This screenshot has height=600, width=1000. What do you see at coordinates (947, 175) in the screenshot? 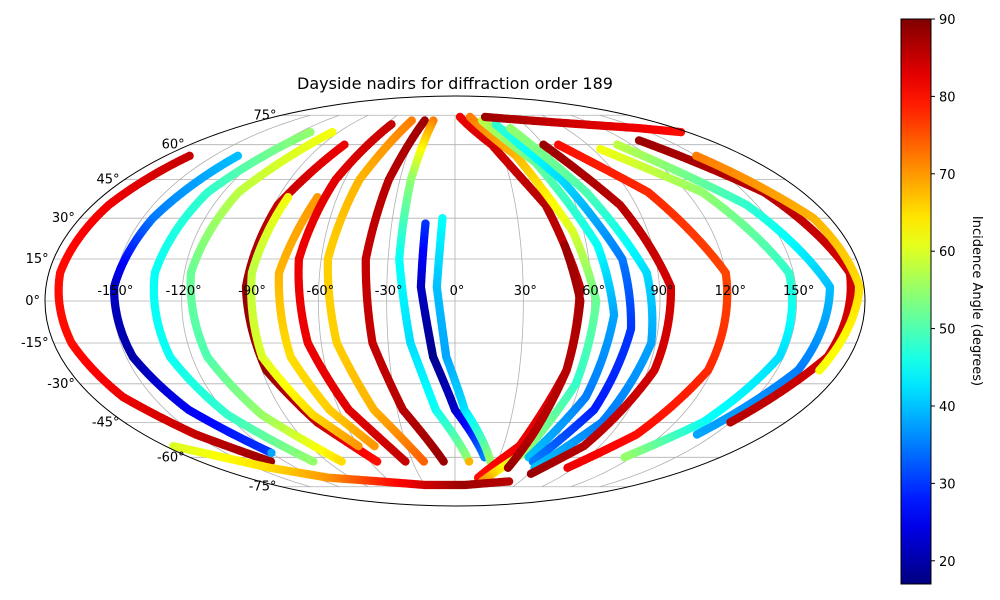
I see `colorbar-tick-label: 70` at bounding box center [947, 175].